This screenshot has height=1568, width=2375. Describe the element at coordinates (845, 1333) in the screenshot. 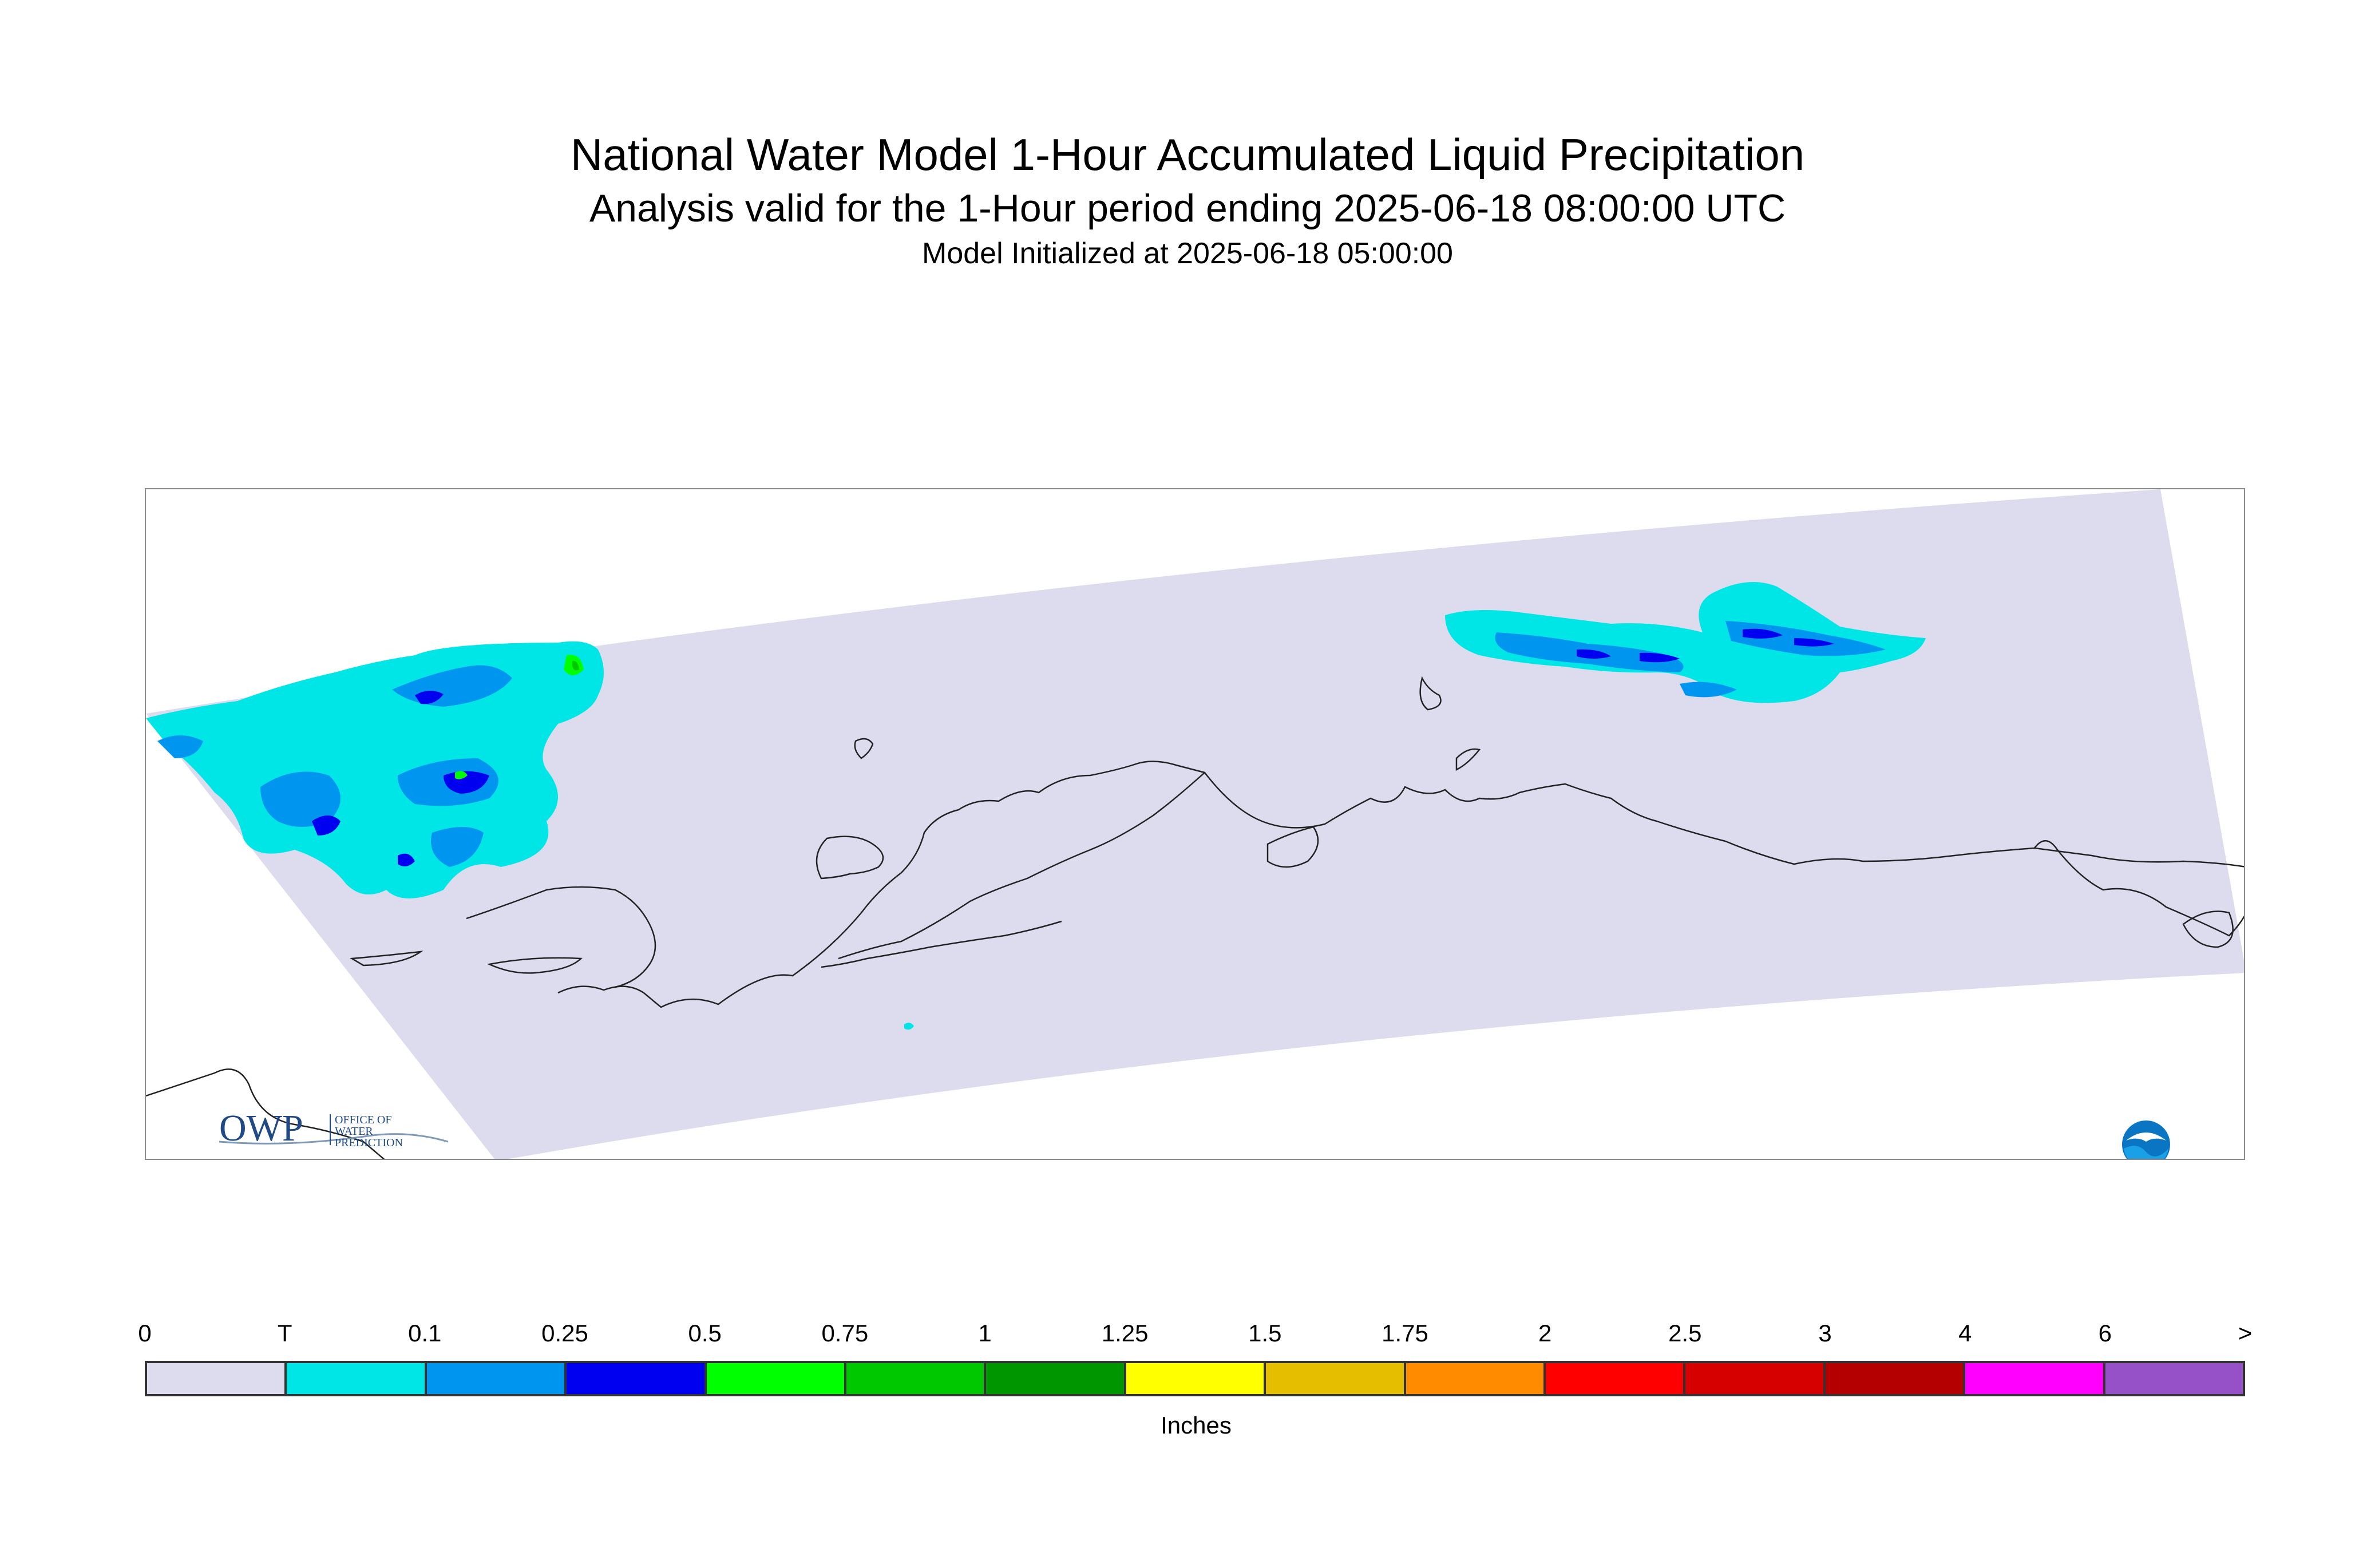

I see `legend-tick-label: 0.75` at that location.